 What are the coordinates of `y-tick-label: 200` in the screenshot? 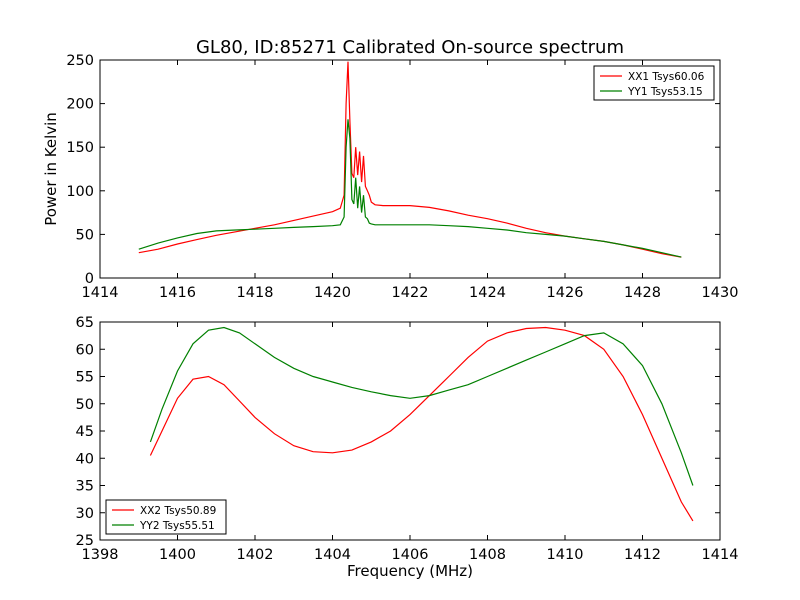 It's located at (80, 105).